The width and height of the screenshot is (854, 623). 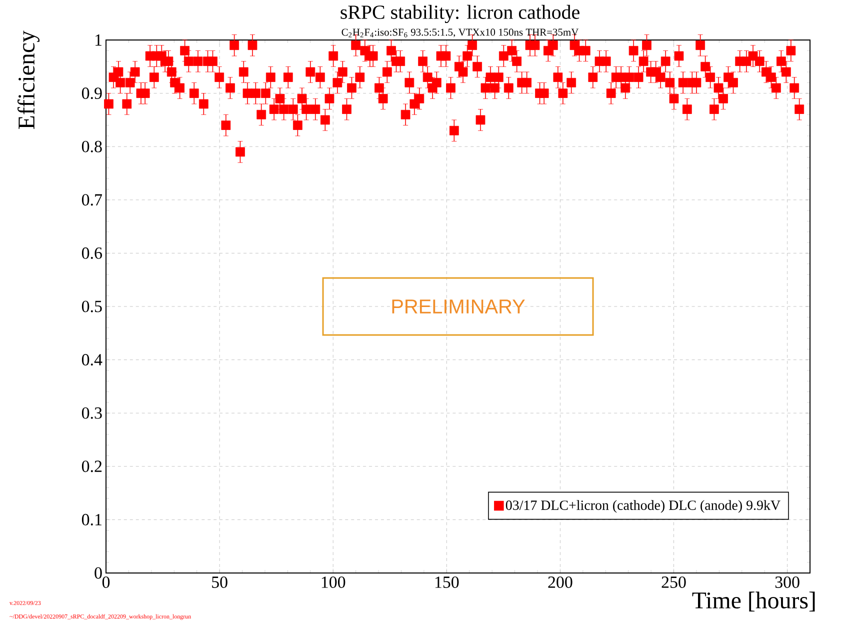 What do you see at coordinates (458, 307) in the screenshot?
I see `annotation: PRELIMINARY` at bounding box center [458, 307].